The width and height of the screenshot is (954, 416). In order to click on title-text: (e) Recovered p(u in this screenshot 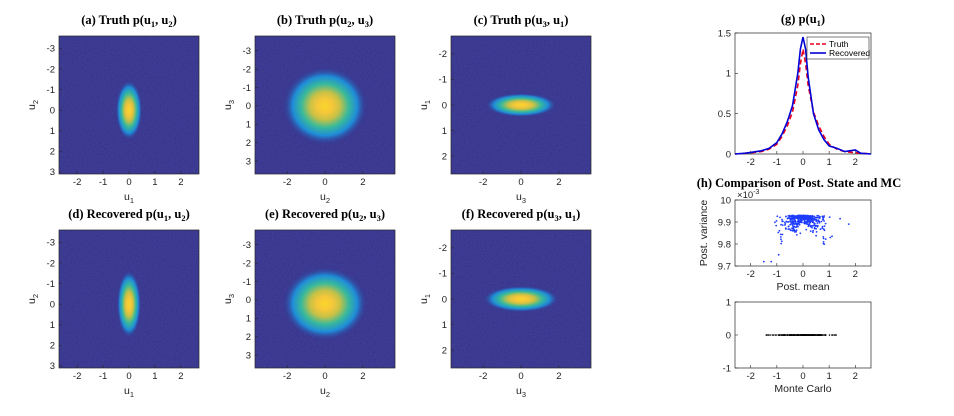, I will do `click(312, 214)`.